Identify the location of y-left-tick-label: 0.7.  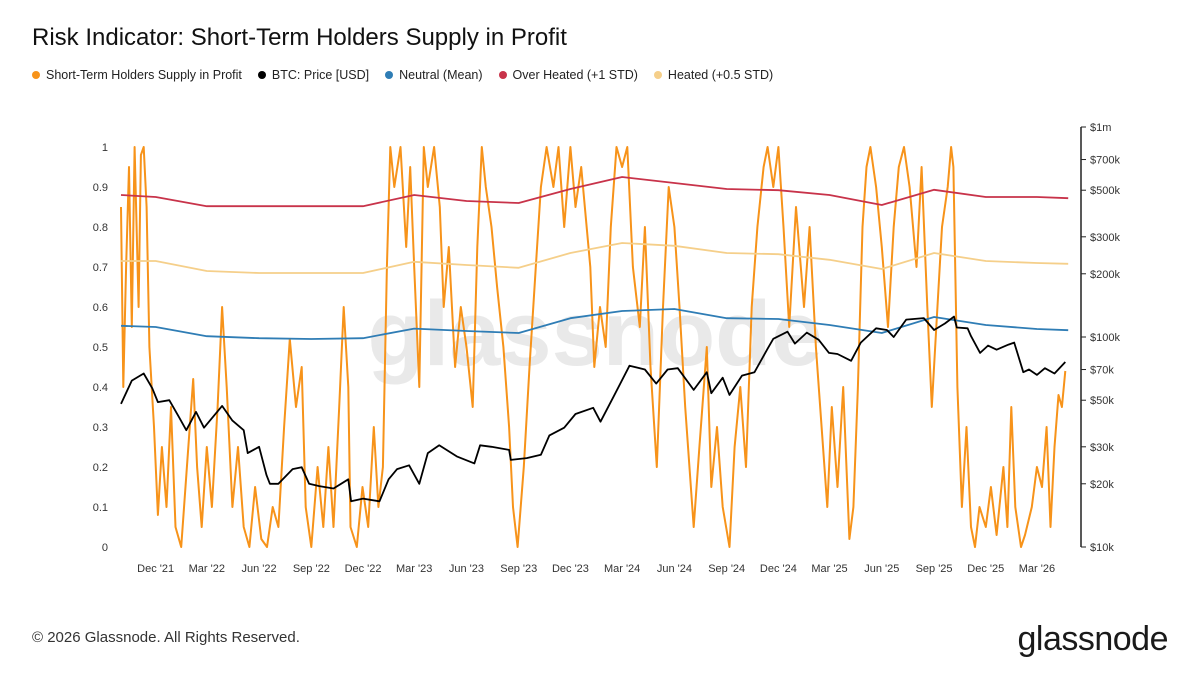
(100, 268).